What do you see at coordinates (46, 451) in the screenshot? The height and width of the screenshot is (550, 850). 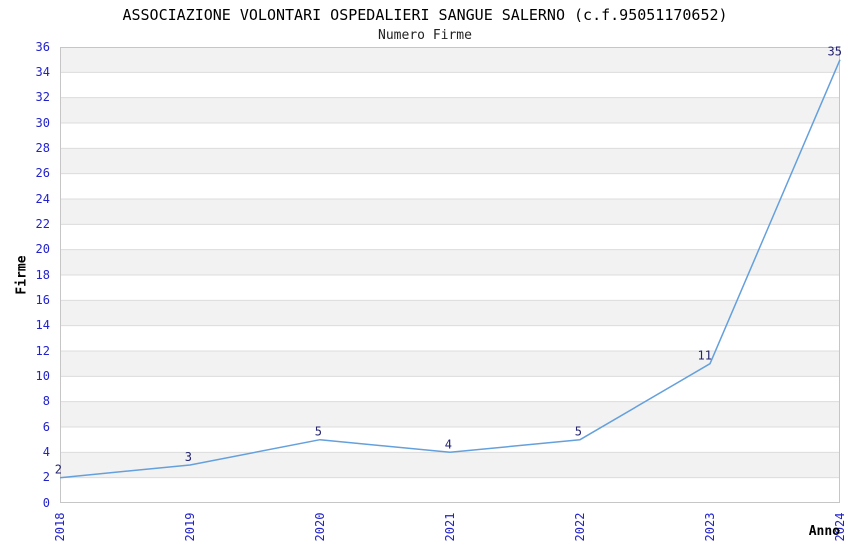 I see `y-tick-label: 4` at bounding box center [46, 451].